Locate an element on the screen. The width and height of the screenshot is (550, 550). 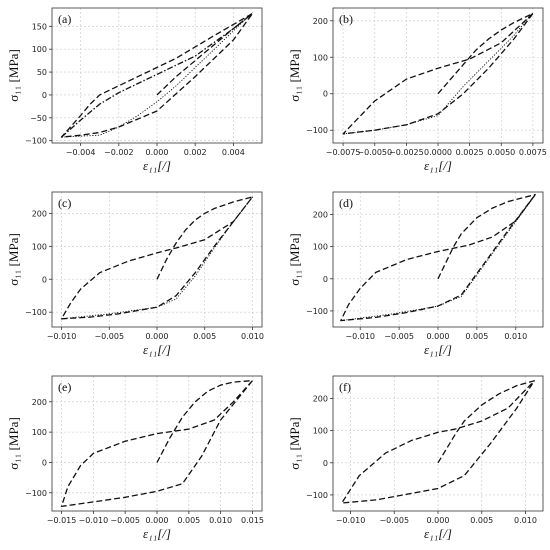
x-tick-label: 0.004 is located at coordinates (233, 152).